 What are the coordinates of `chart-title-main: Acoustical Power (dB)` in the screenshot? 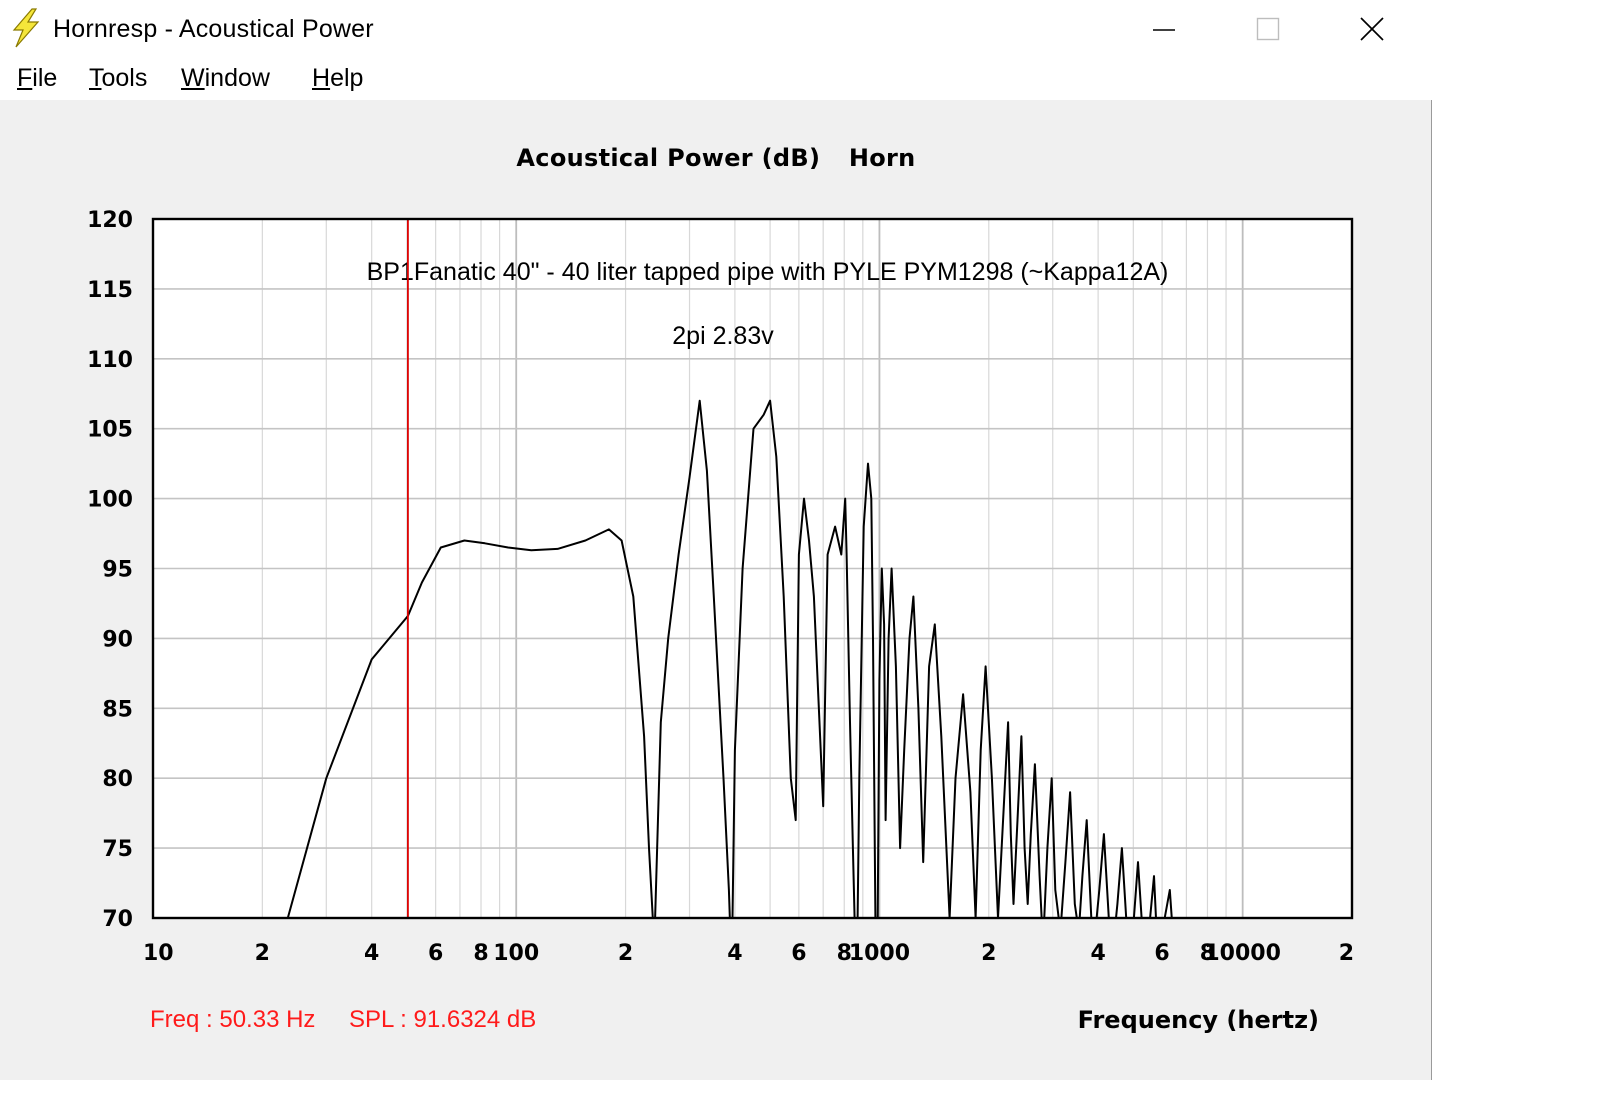 It's located at (668, 158).